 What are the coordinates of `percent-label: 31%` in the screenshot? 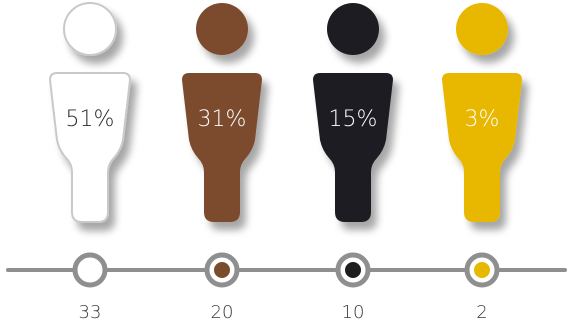 It's located at (222, 119).